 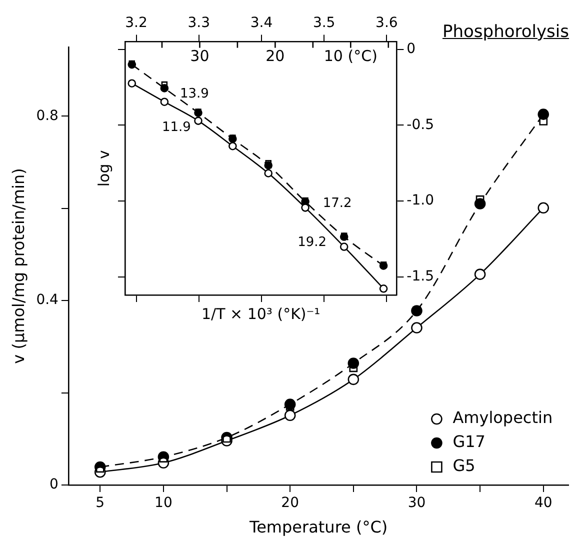 I want to click on y-axis-title: v (μmol/mg protein/min), so click(x=18, y=266).